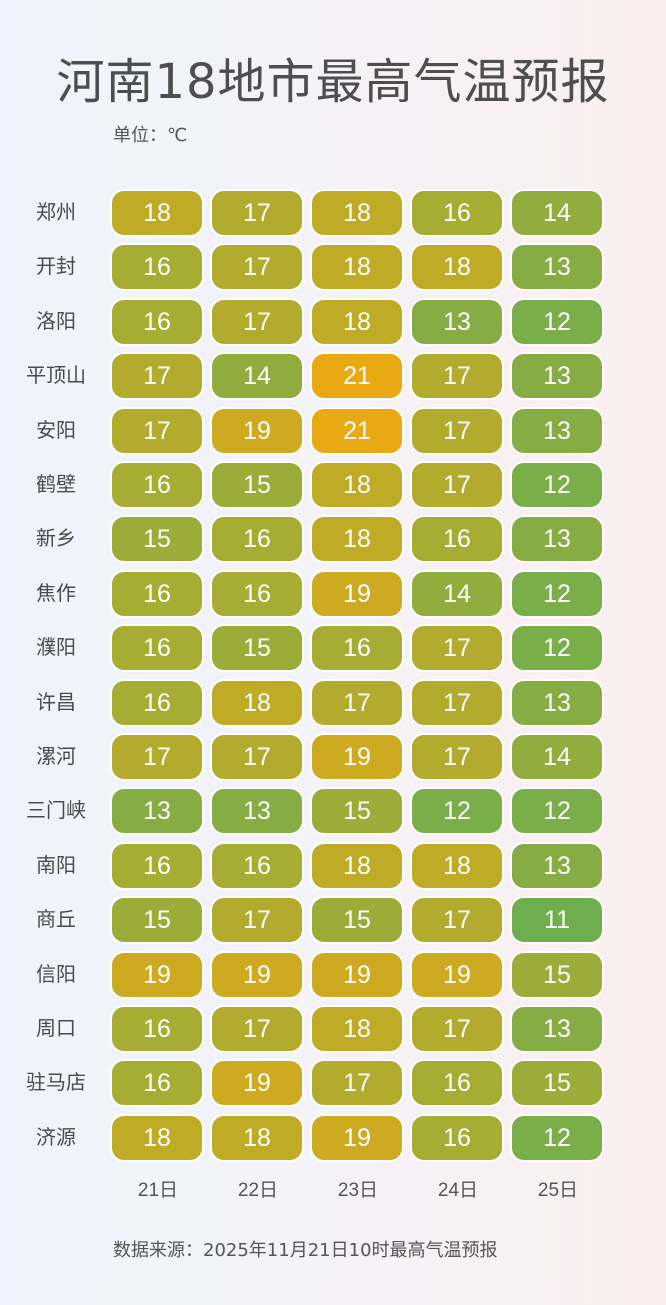 This screenshot has width=666, height=1305. What do you see at coordinates (56, 647) in the screenshot?
I see `row-label-city: 濮阳` at bounding box center [56, 647].